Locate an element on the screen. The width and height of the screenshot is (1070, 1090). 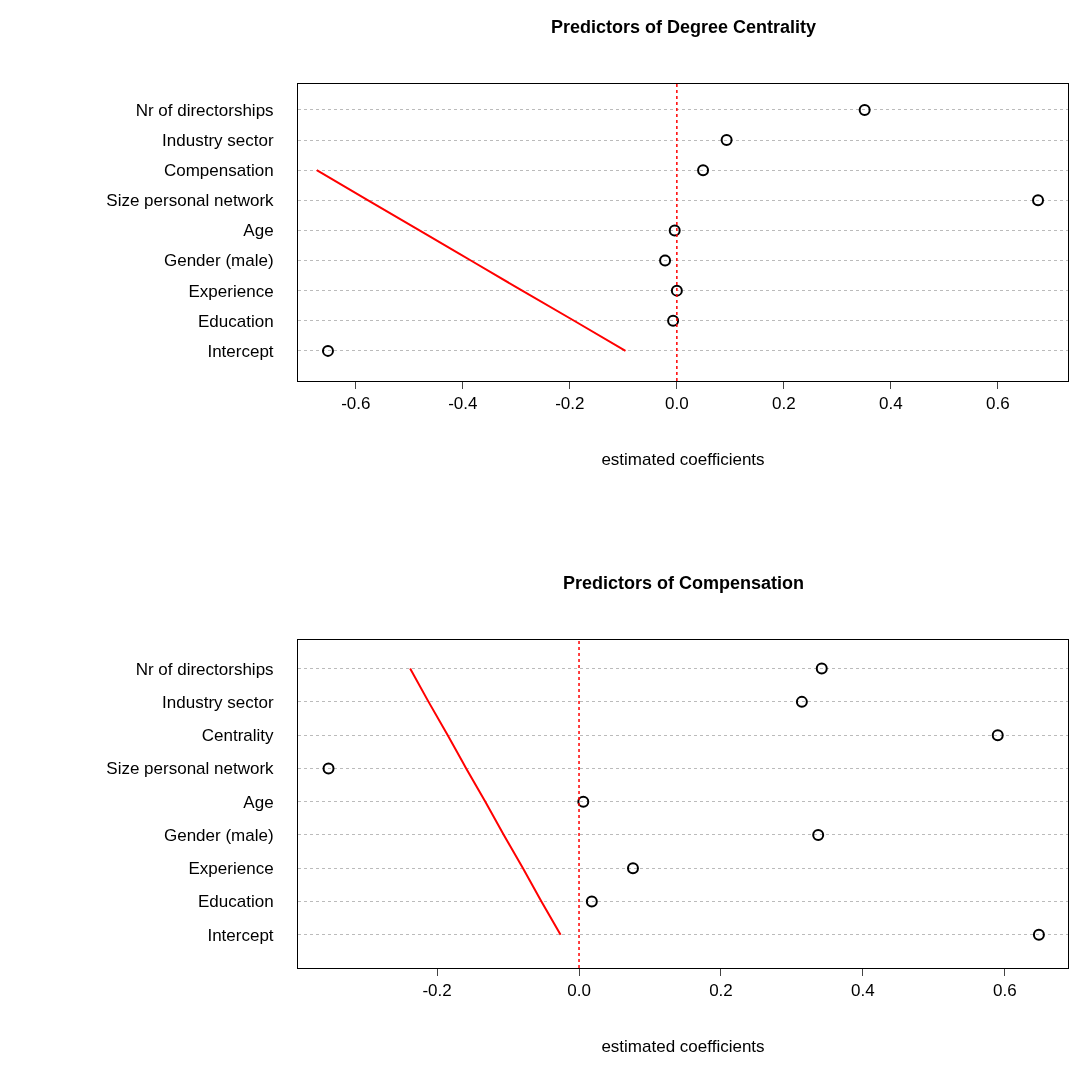
chart-title: Predictors of Degree Centrality is located at coordinates (684, 27).